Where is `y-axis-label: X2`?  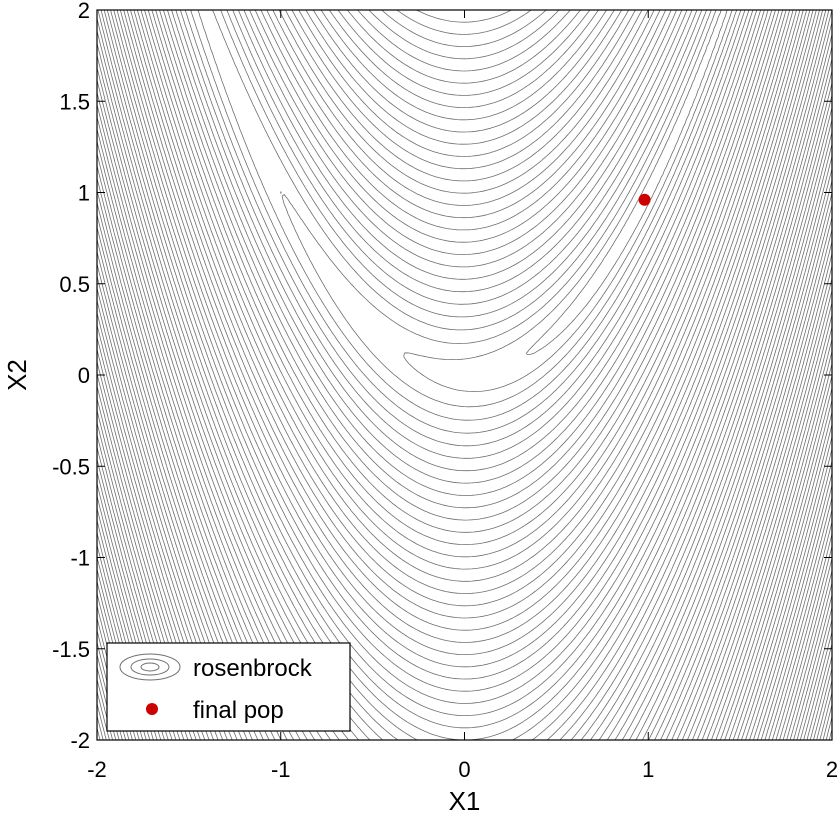 y-axis-label: X2 is located at coordinates (17, 375).